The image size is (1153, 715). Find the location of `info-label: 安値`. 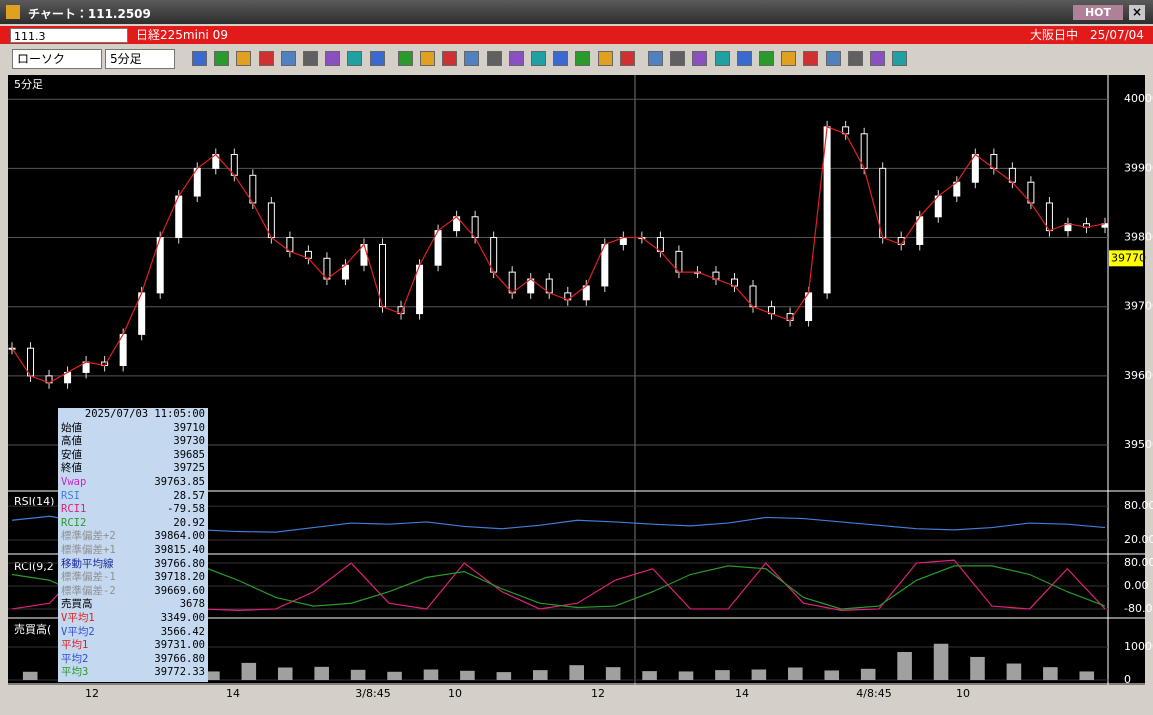

info-label: 安値 is located at coordinates (71, 454).